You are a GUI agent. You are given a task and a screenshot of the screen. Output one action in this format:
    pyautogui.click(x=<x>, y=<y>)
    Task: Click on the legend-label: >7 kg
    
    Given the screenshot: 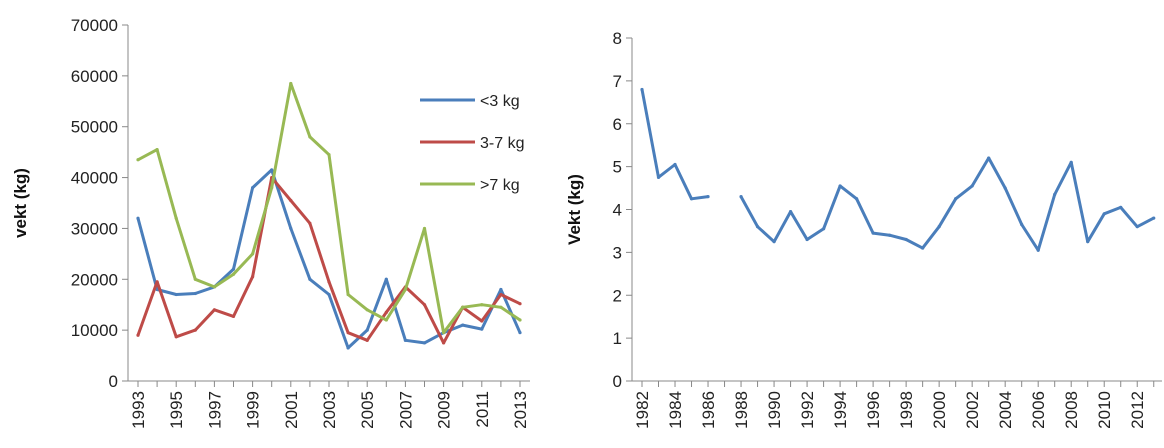 What is the action you would take?
    pyautogui.click(x=500, y=185)
    